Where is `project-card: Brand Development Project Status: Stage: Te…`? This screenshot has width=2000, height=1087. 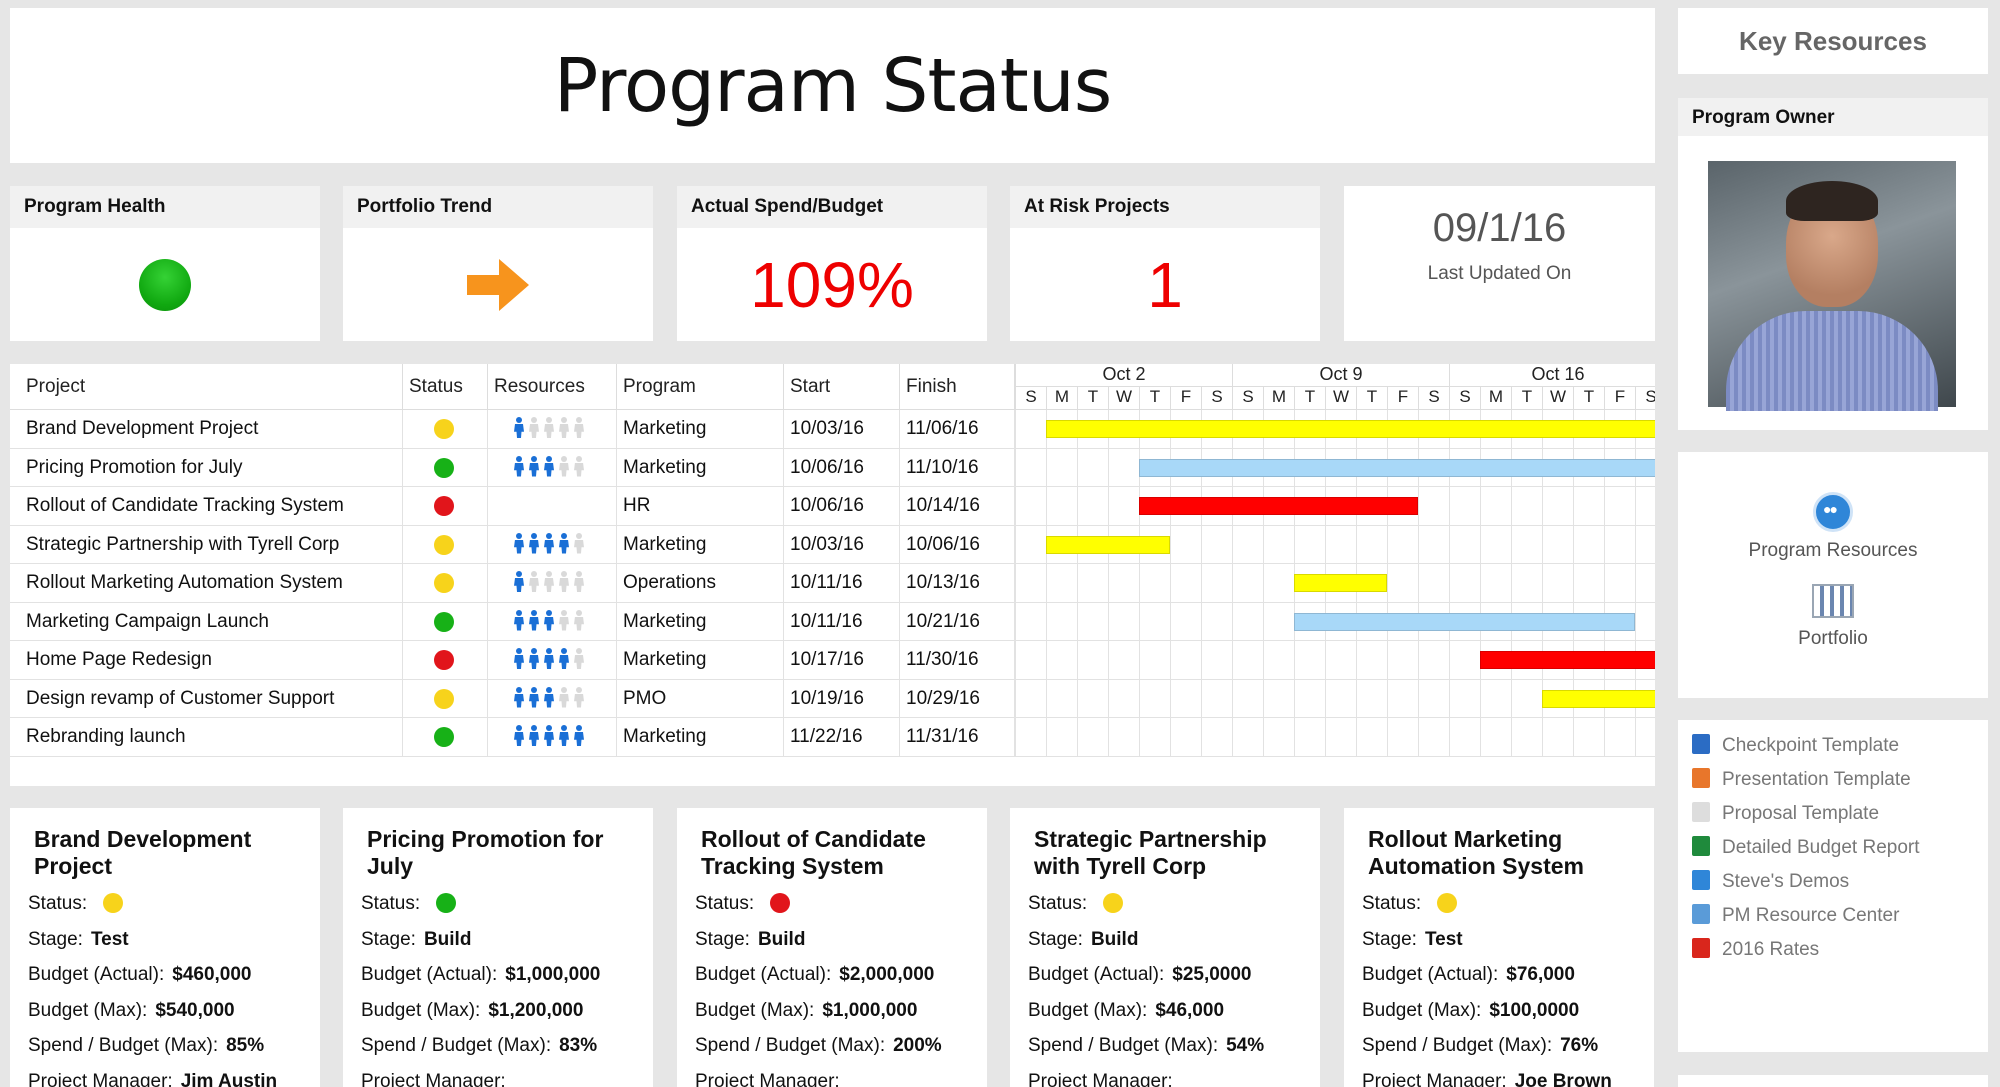
project-card: Brand Development Project Status: Stage: Te… is located at coordinates (165, 947).